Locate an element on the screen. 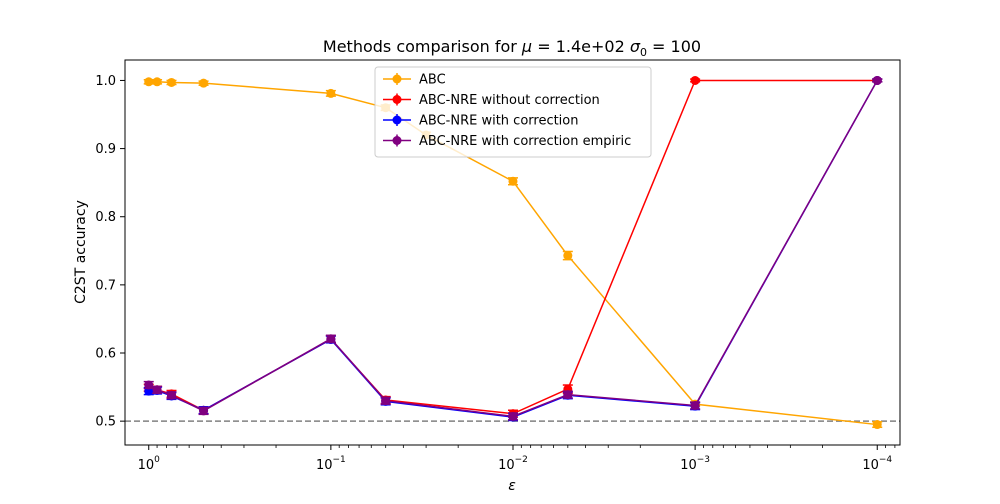 The width and height of the screenshot is (1000, 504). x-tick-label: 10⁻¹ is located at coordinates (331, 464).